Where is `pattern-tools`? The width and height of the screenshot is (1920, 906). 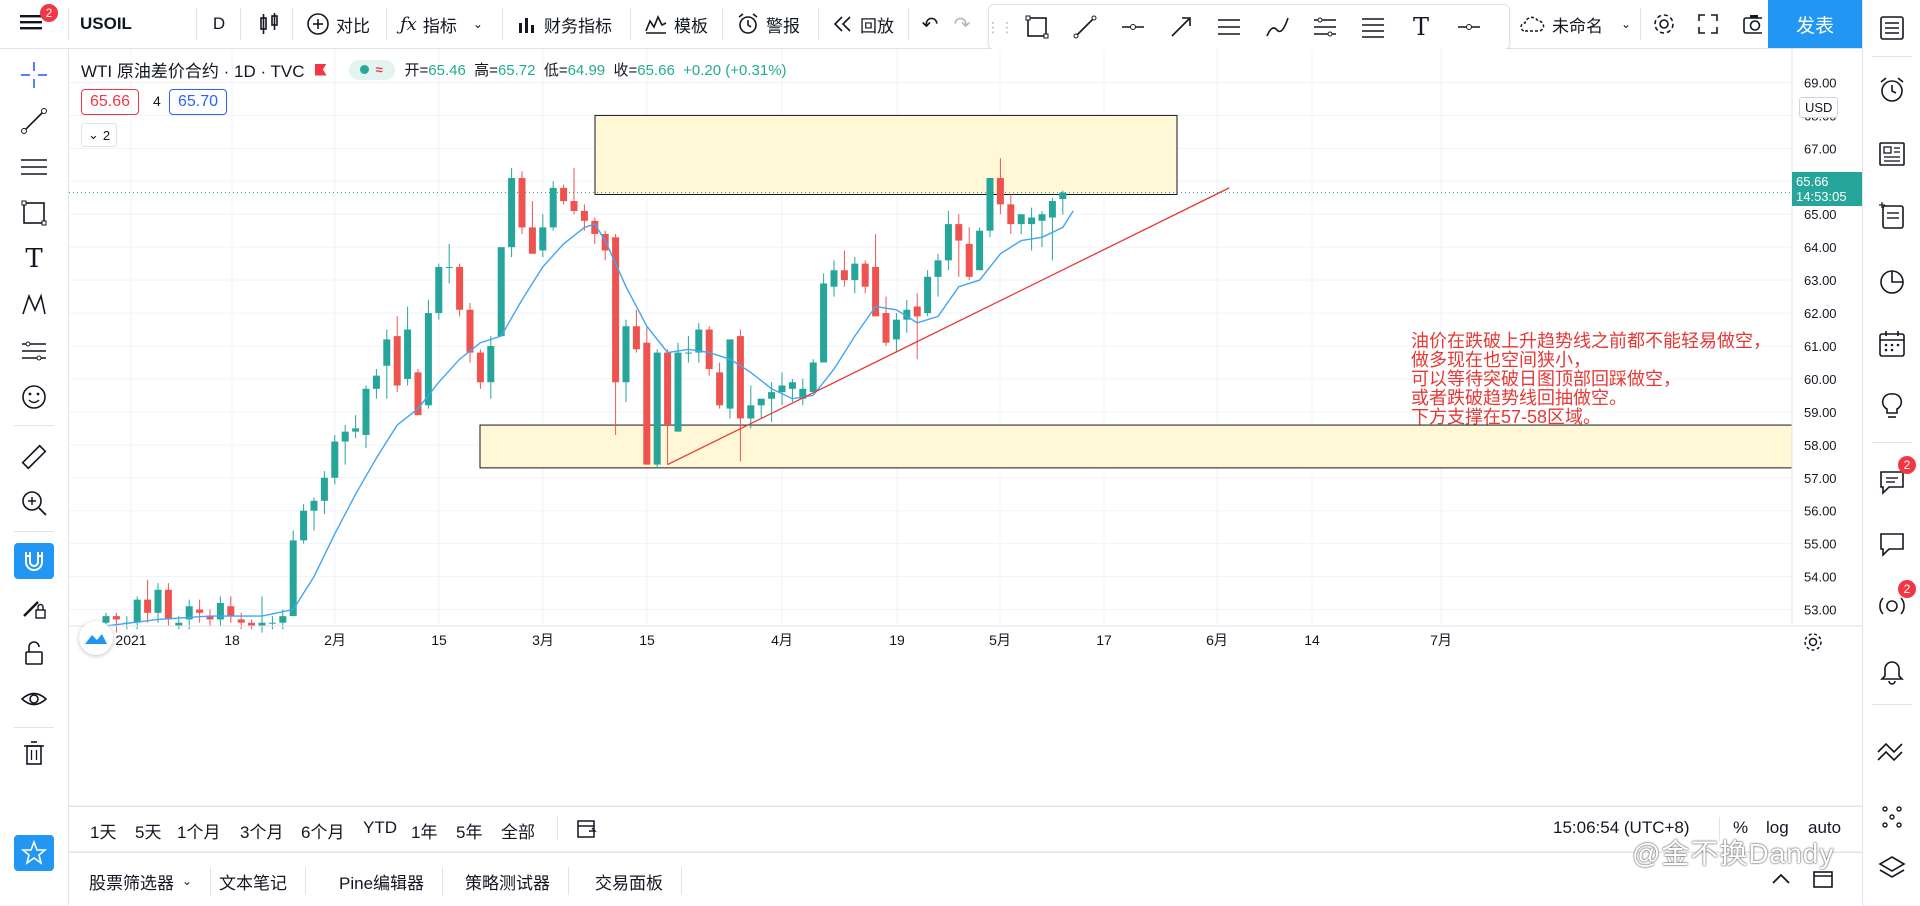 pattern-tools is located at coordinates (34, 305).